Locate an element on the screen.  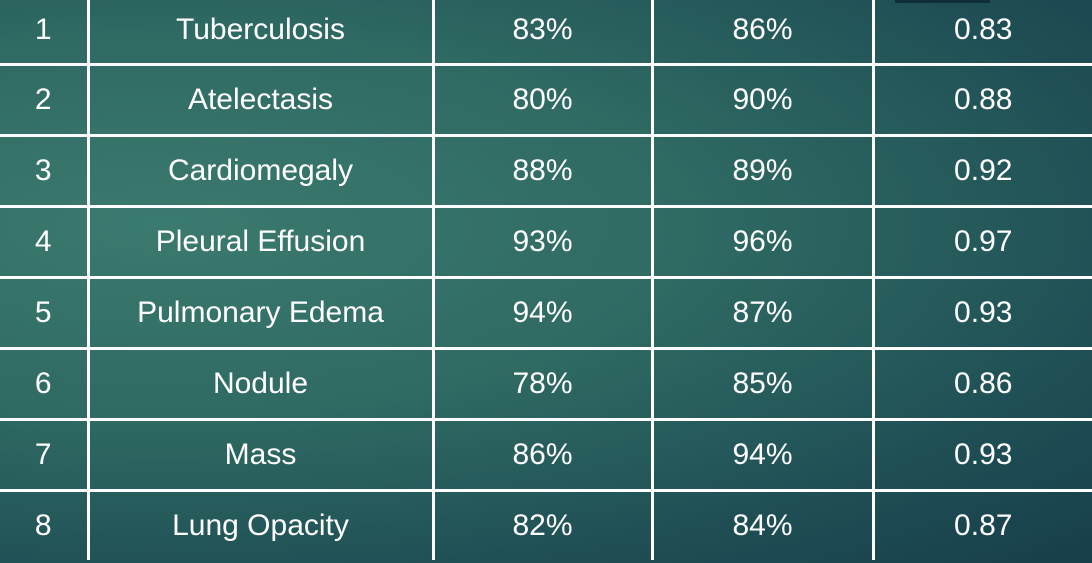
score-cell: 0.88 is located at coordinates (981, 99).